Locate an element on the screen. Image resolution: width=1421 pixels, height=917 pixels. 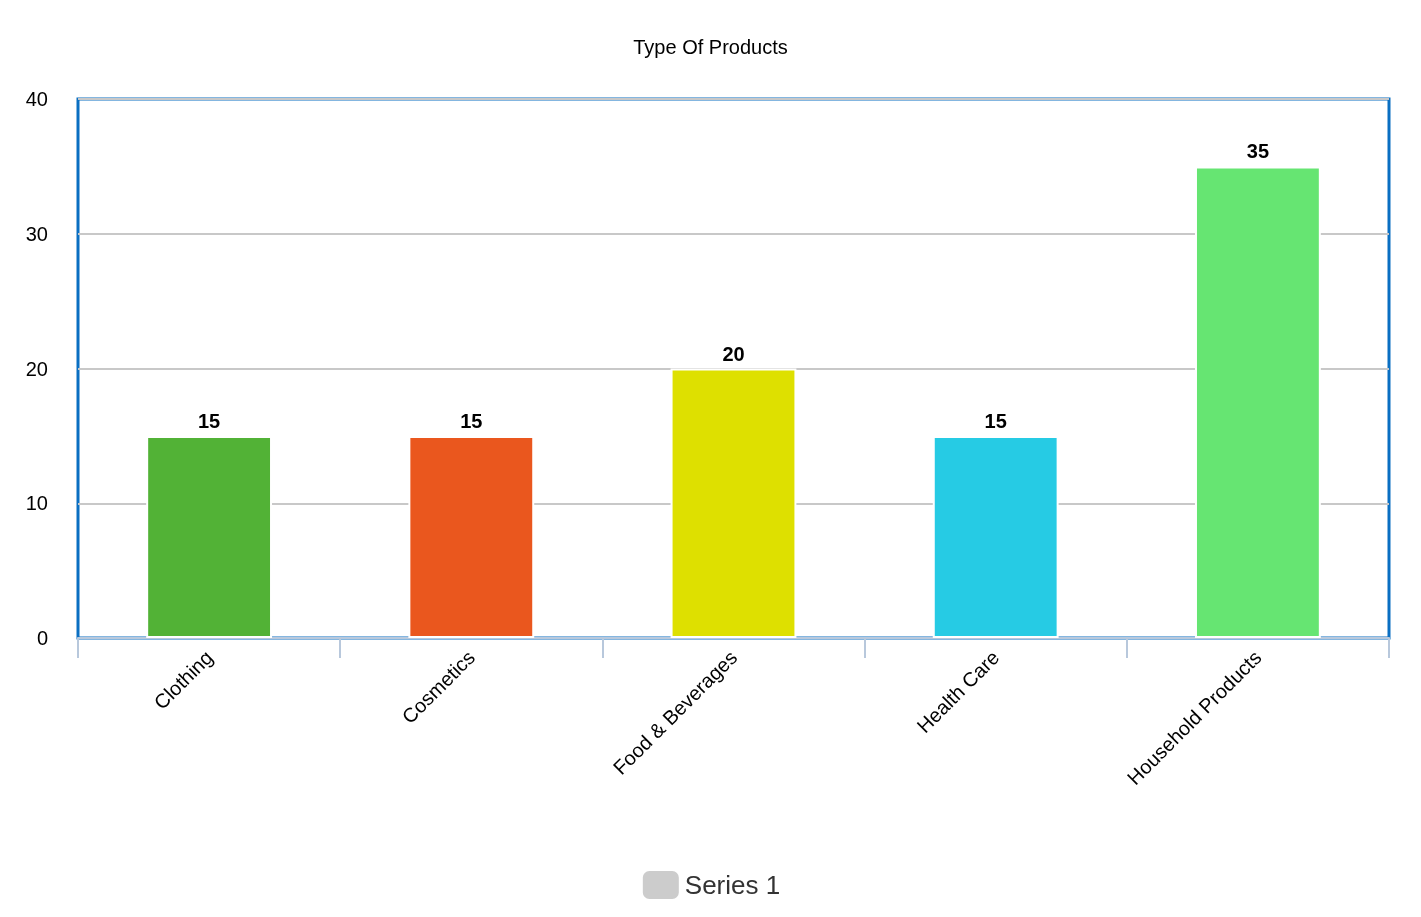
data-label: 20 is located at coordinates (733, 353).